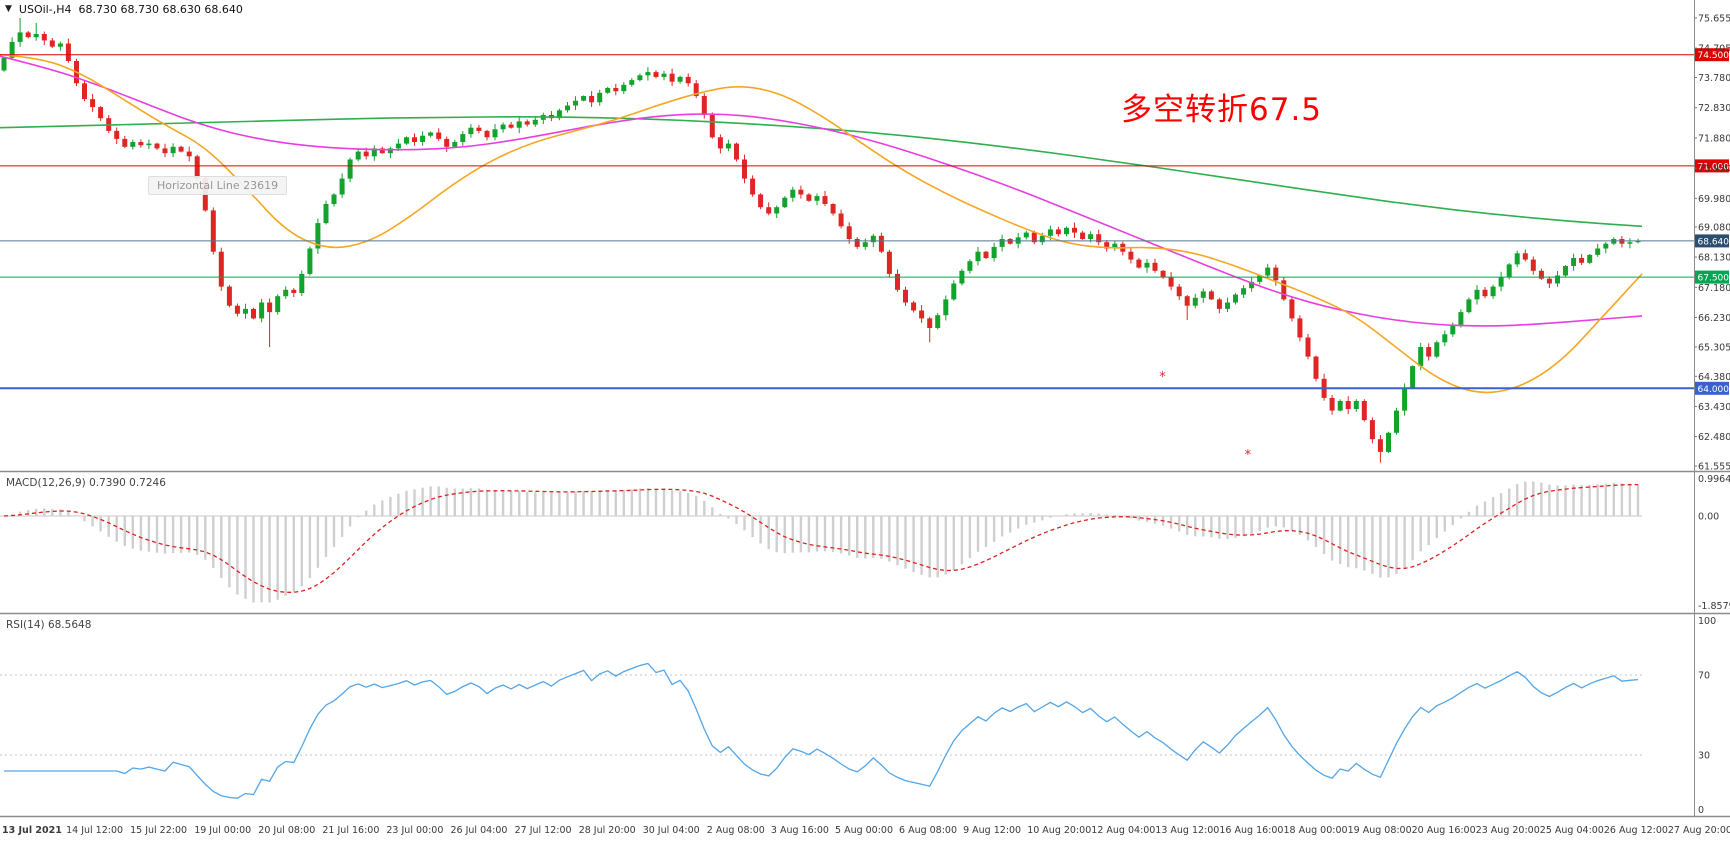  What do you see at coordinates (1712, 241) in the screenshot?
I see `current-price-line-label-box` at bounding box center [1712, 241].